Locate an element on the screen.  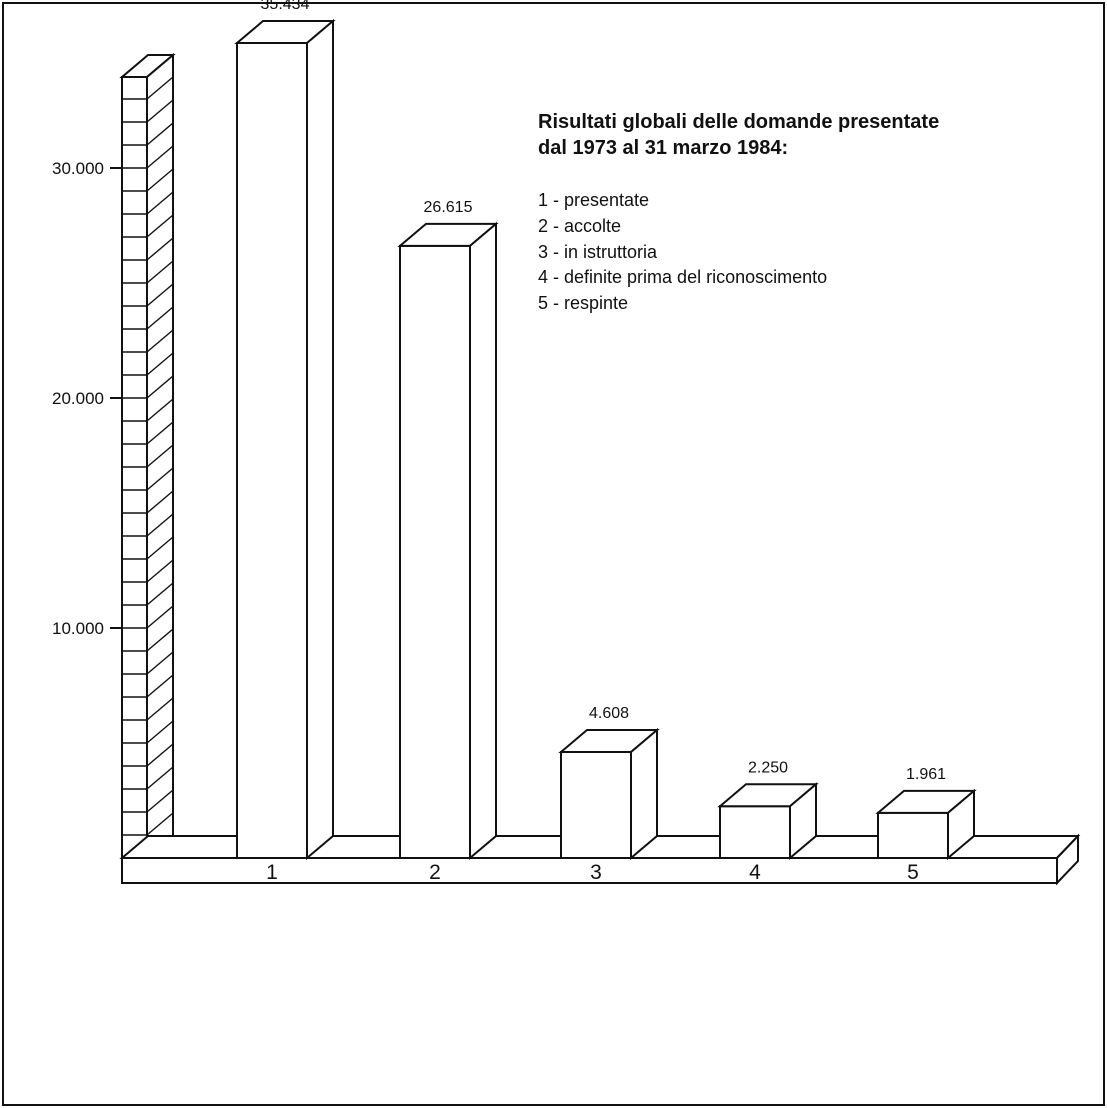
bar-value-label: 26.615 is located at coordinates (448, 207).